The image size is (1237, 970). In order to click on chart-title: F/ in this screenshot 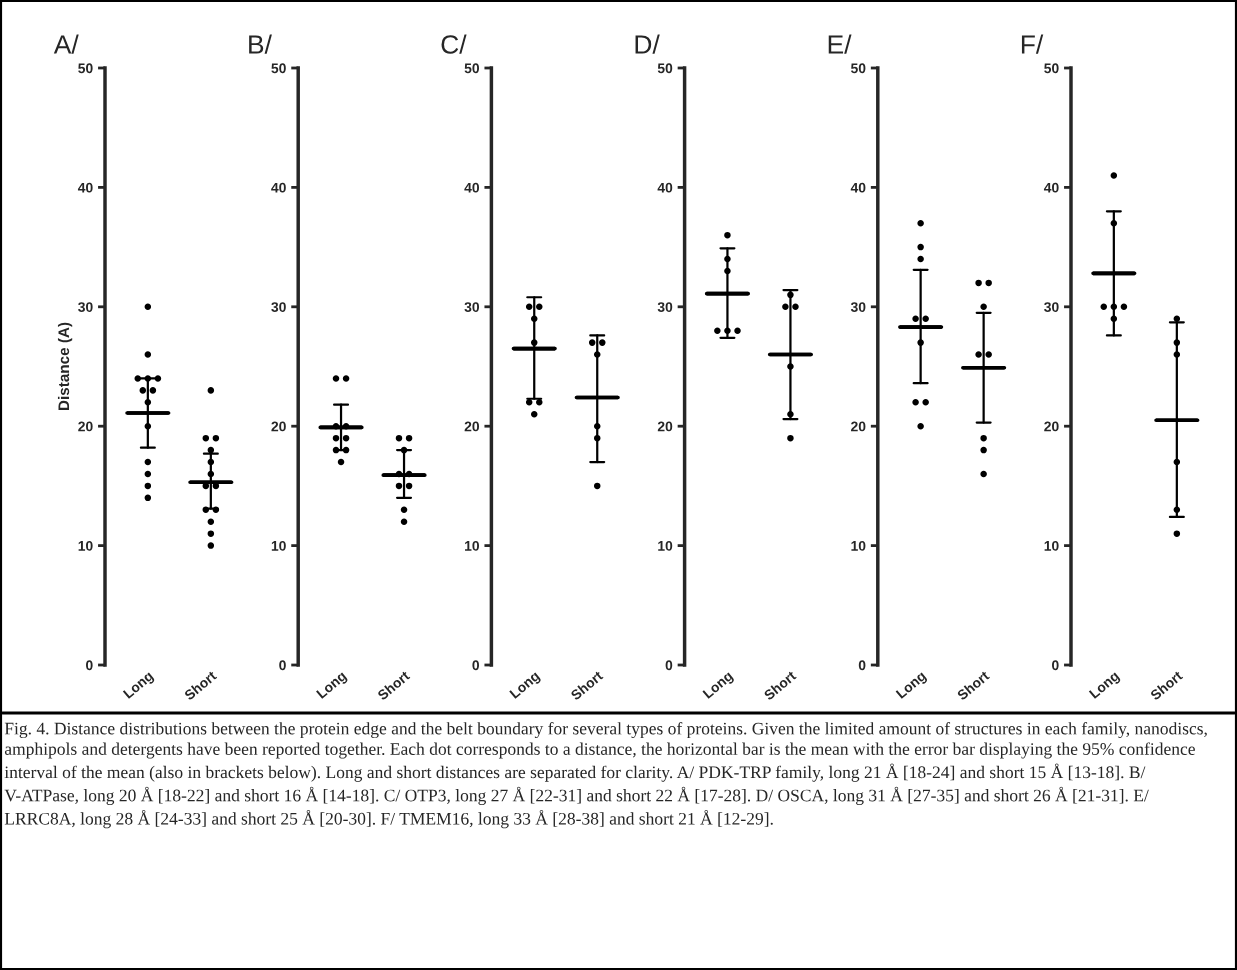, I will do `click(1032, 44)`.